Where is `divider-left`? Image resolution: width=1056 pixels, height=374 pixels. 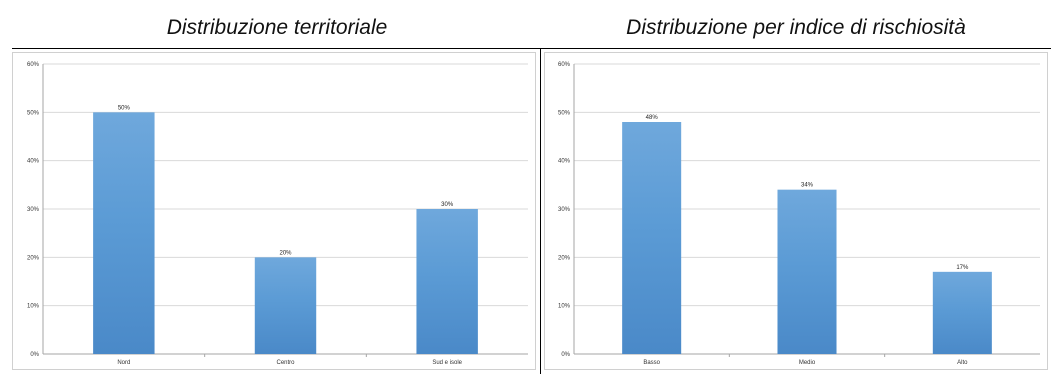 divider-left is located at coordinates (276, 48).